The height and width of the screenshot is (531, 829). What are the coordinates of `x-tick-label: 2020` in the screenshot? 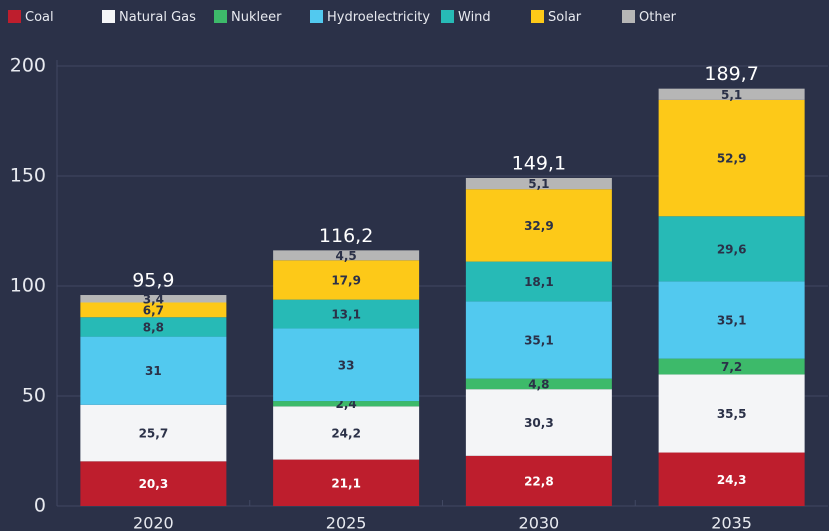 It's located at (153, 522).